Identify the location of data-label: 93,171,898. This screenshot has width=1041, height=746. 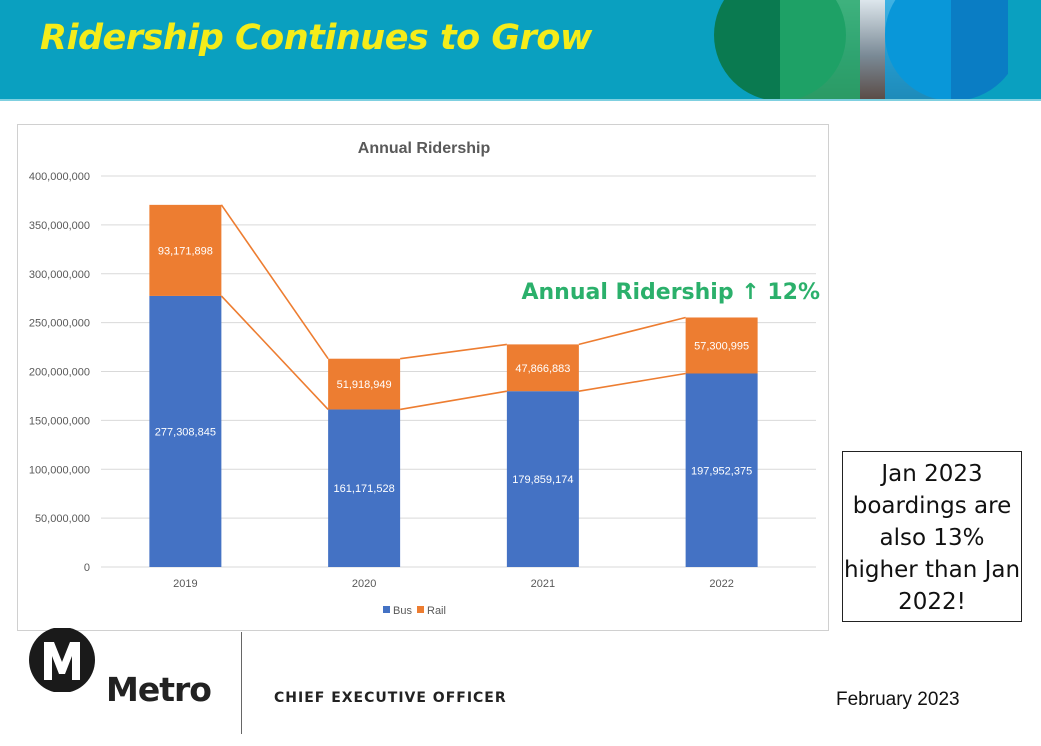
(185, 251).